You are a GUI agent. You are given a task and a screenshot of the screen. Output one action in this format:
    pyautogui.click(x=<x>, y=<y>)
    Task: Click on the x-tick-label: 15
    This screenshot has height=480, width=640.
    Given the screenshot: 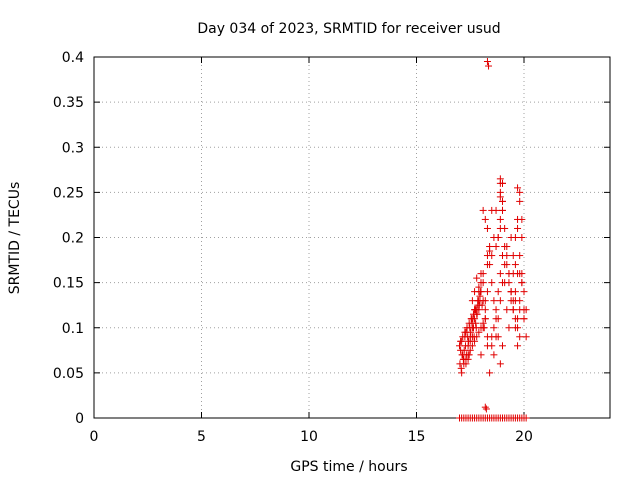 What is the action you would take?
    pyautogui.click(x=417, y=437)
    